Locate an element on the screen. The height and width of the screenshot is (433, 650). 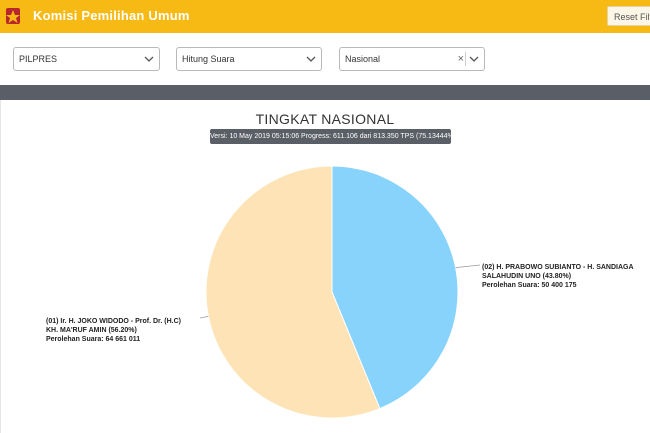
pie-slice-prabowo is located at coordinates (395, 287).